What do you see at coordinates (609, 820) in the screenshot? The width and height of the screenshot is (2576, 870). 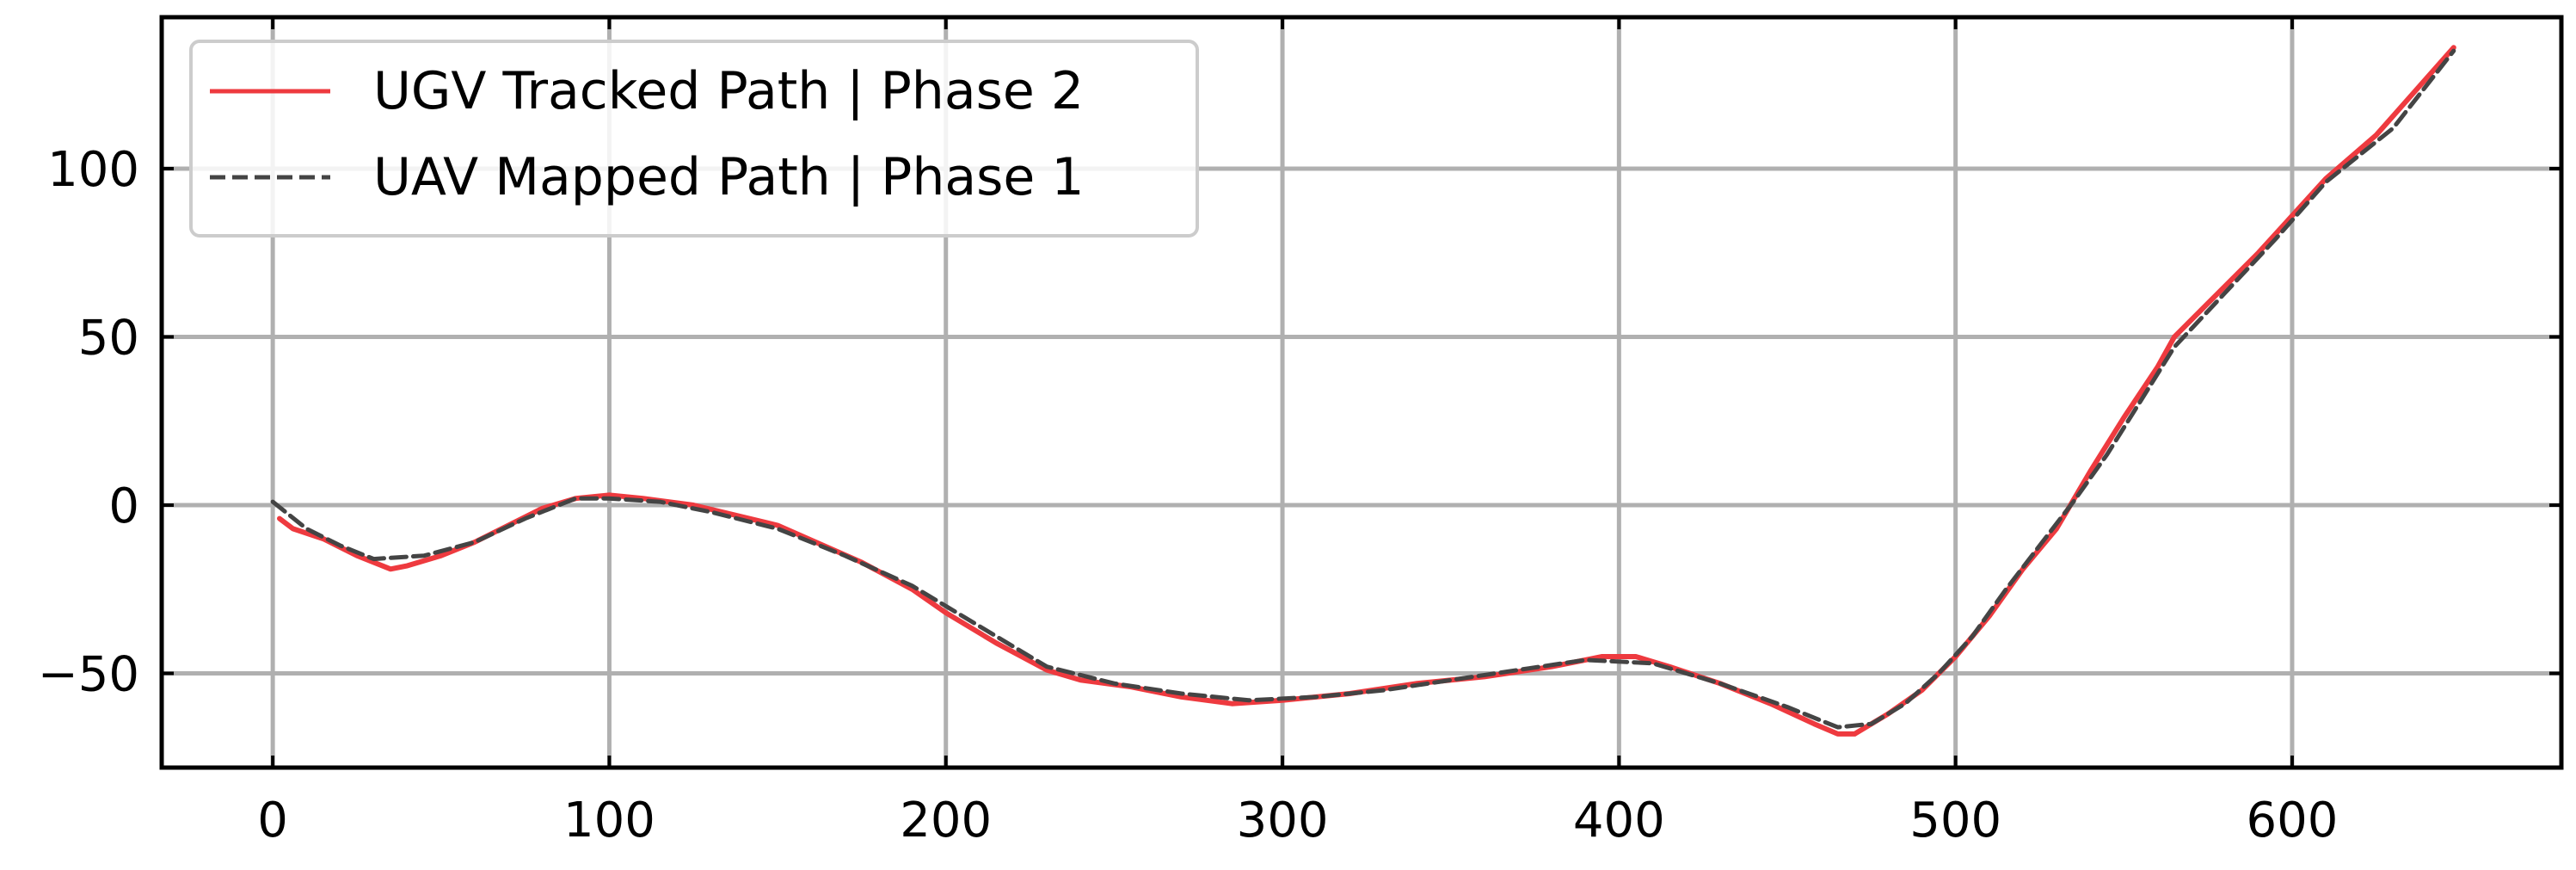 I see `x-tick-label: 100` at bounding box center [609, 820].